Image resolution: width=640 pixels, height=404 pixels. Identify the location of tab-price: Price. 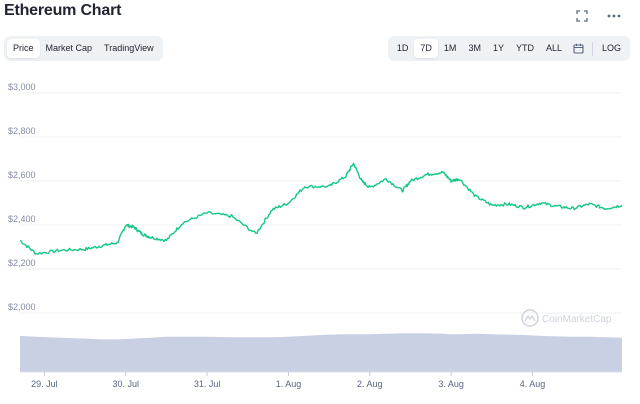
(23, 48).